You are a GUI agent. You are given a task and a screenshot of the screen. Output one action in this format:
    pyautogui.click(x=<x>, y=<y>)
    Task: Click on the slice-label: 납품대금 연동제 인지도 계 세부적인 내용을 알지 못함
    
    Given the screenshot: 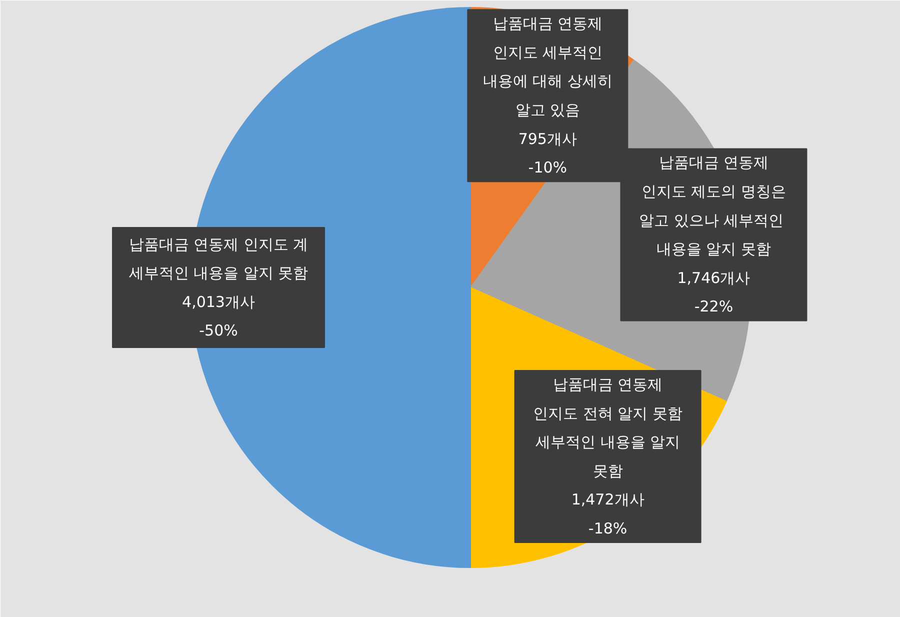 What is the action you would take?
    pyautogui.click(x=218, y=258)
    